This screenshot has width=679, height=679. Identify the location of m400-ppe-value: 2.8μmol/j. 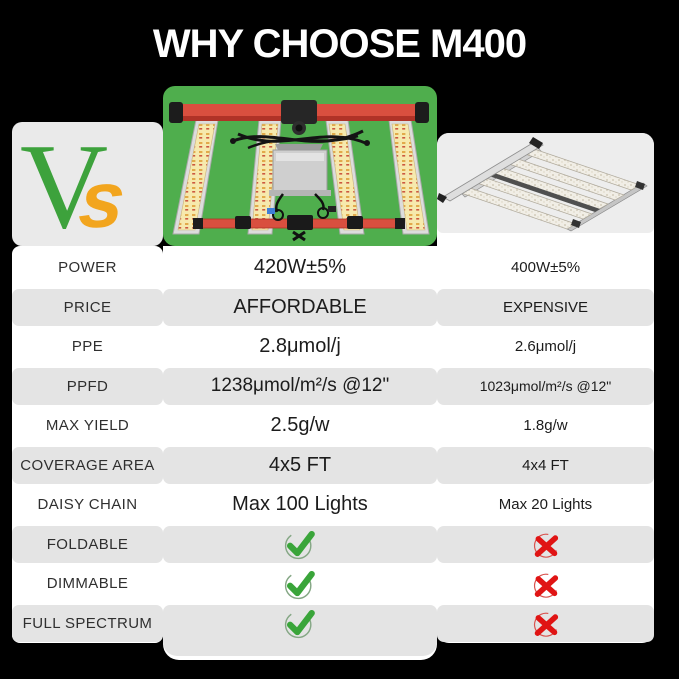
(300, 346).